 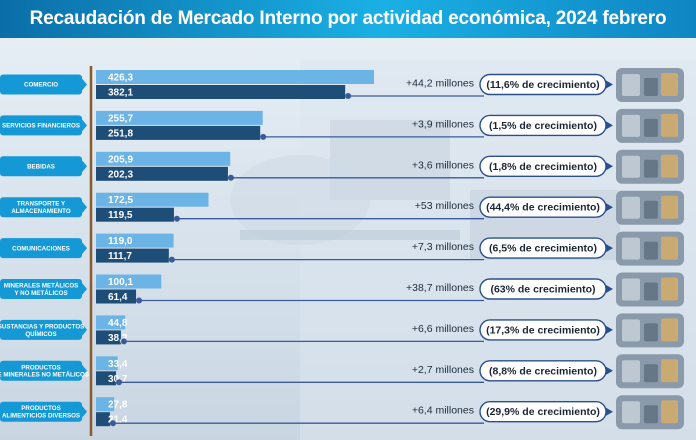 I want to click on difference-label: +3,9 millones, so click(x=443, y=124).